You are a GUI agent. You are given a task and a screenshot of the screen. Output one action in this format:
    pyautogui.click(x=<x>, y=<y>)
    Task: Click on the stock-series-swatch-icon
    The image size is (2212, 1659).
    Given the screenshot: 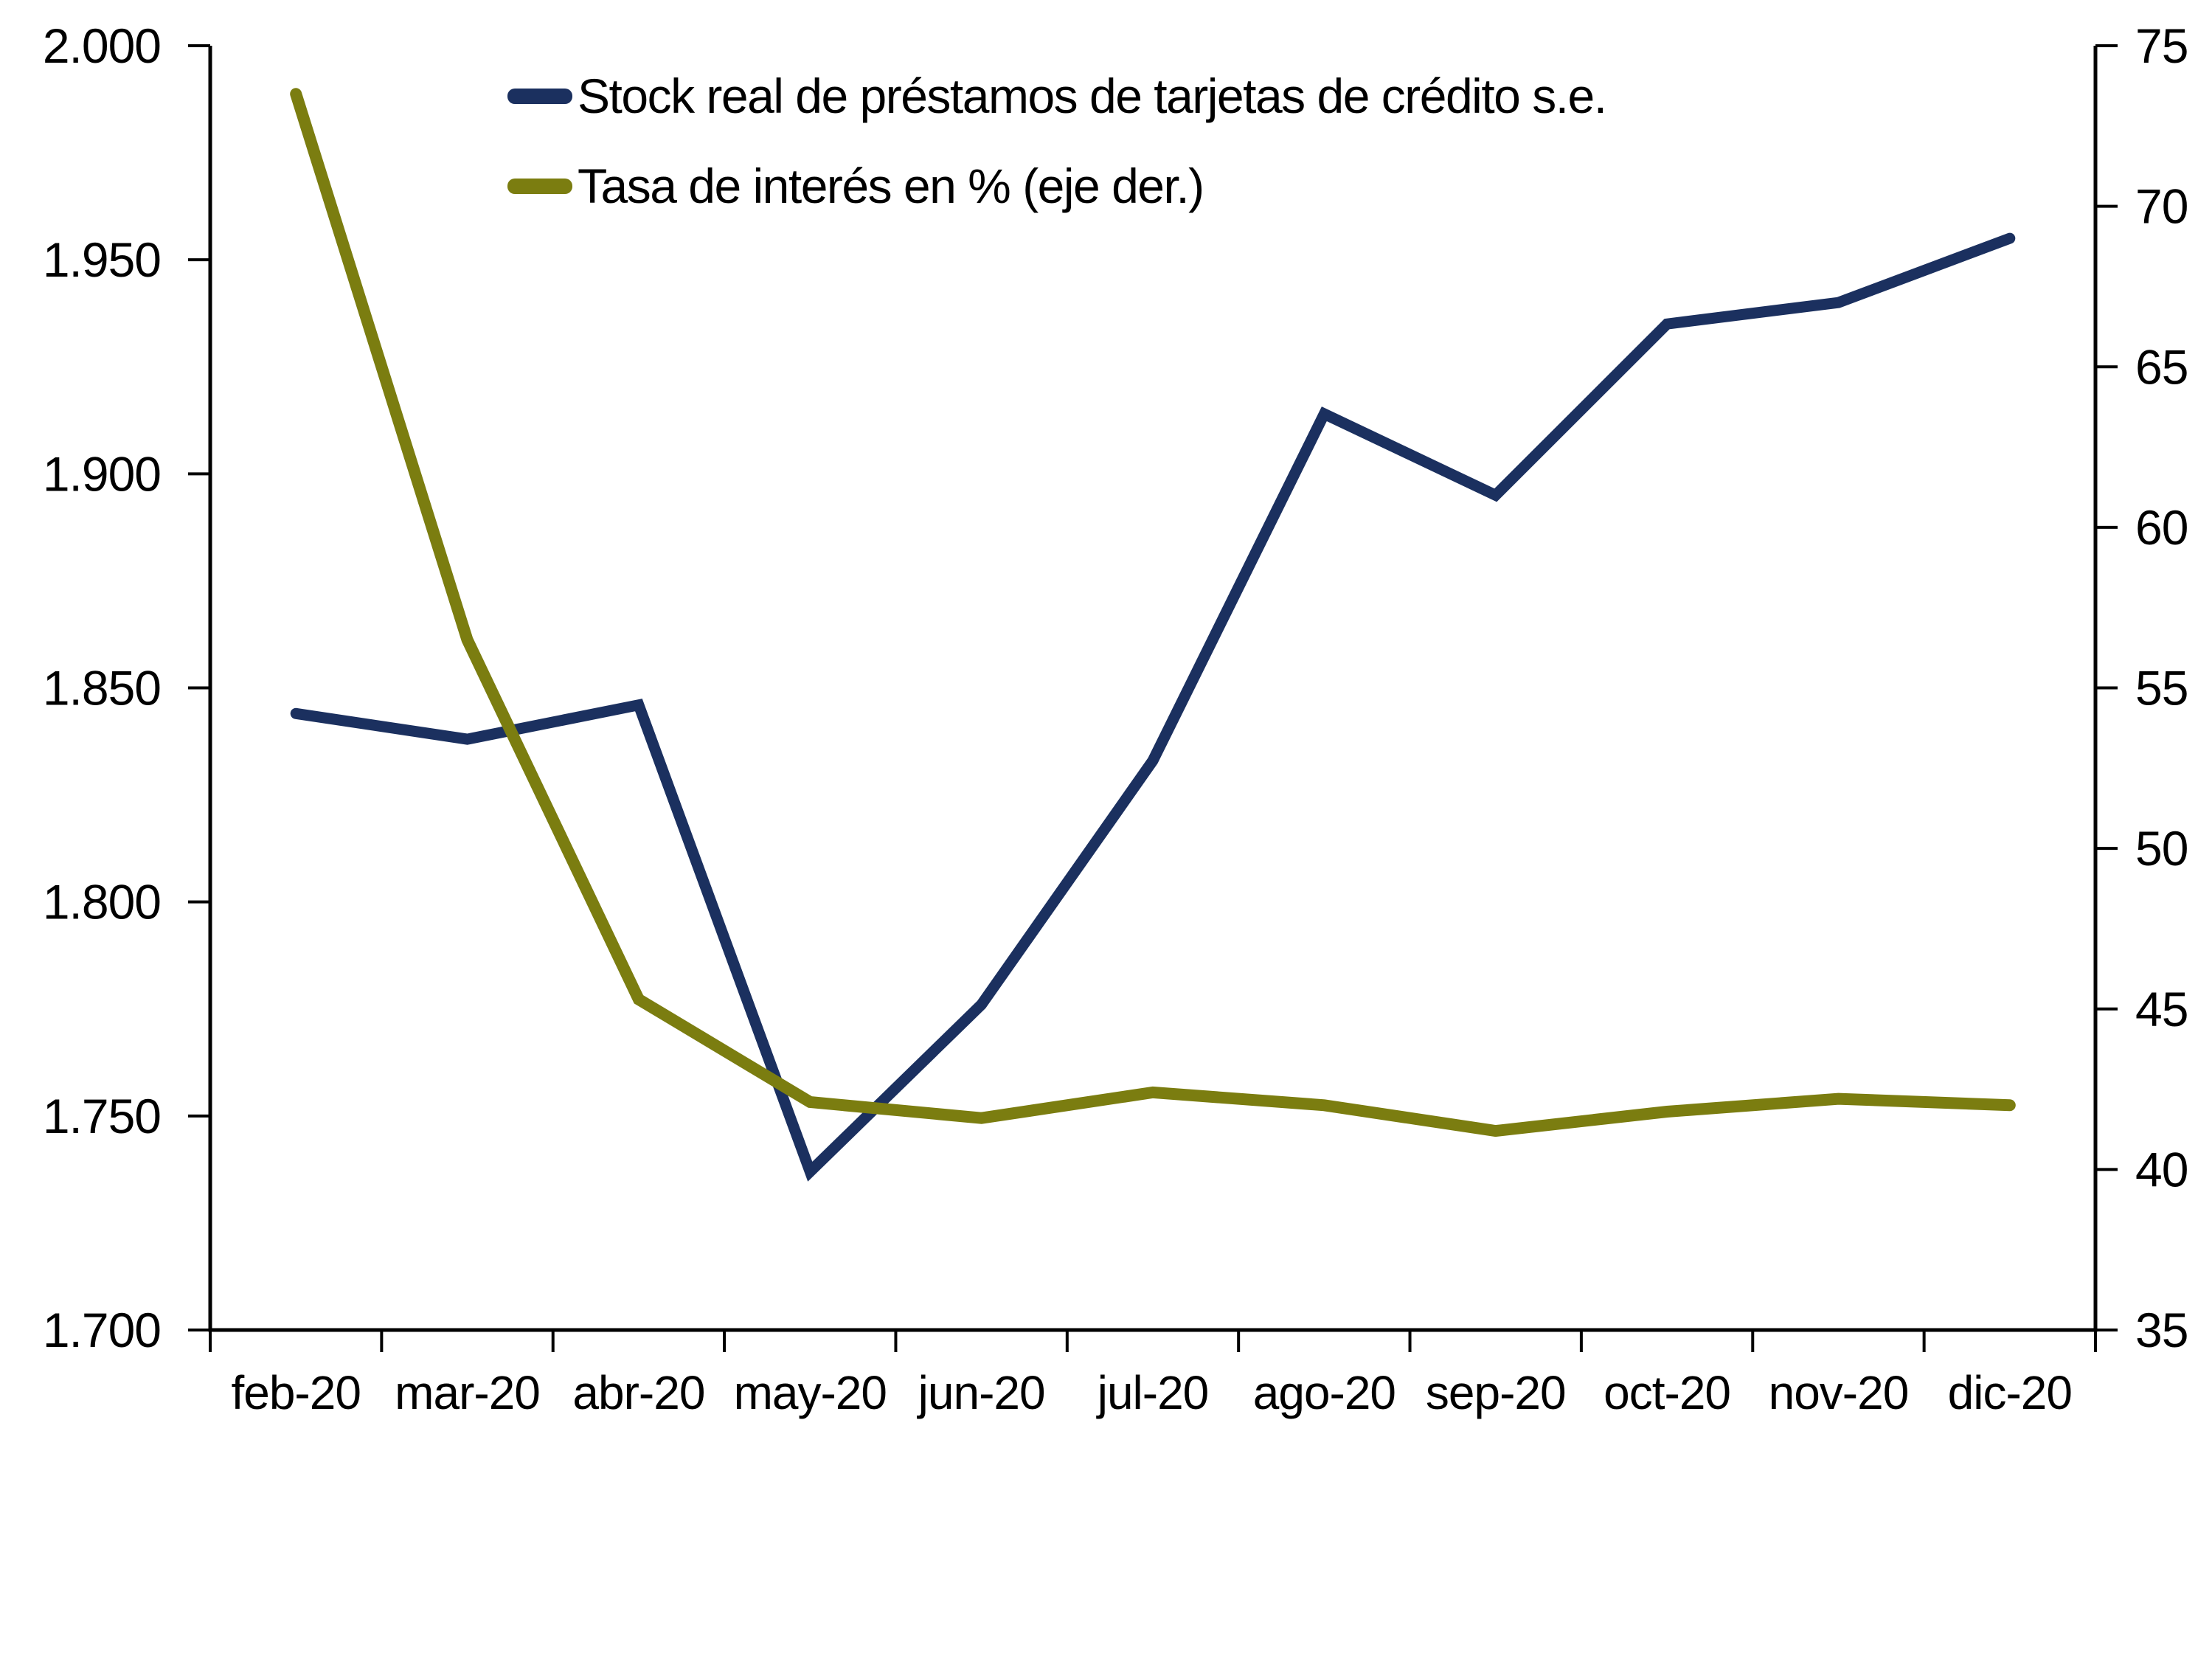 What is the action you would take?
    pyautogui.click(x=540, y=96)
    